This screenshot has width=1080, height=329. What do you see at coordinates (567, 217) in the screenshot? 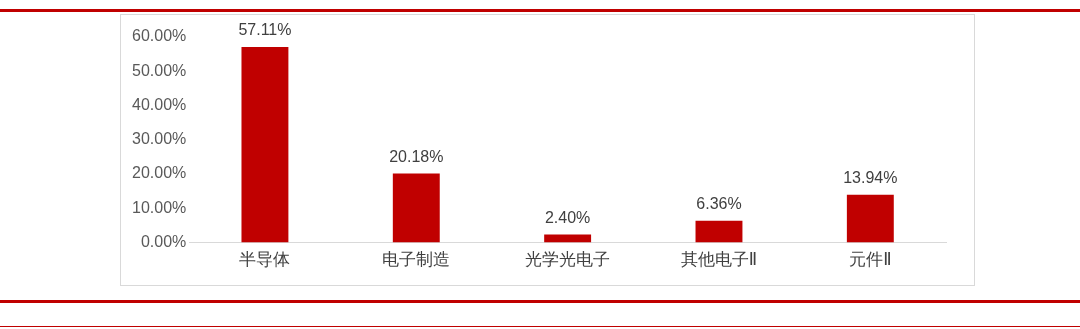
I see `data-label: 2.40%` at bounding box center [567, 217].